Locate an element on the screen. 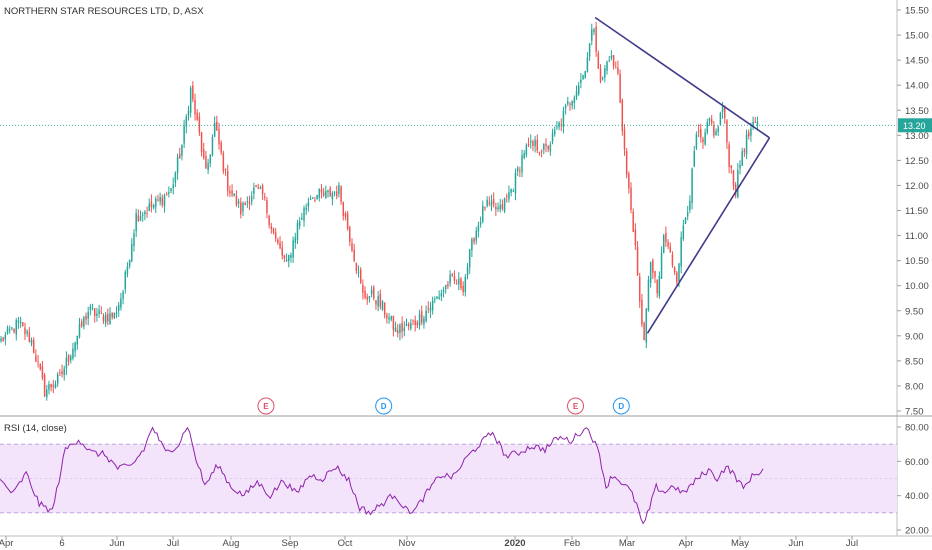 The height and width of the screenshot is (550, 932). price-tick-label: 15.00 is located at coordinates (917, 36).